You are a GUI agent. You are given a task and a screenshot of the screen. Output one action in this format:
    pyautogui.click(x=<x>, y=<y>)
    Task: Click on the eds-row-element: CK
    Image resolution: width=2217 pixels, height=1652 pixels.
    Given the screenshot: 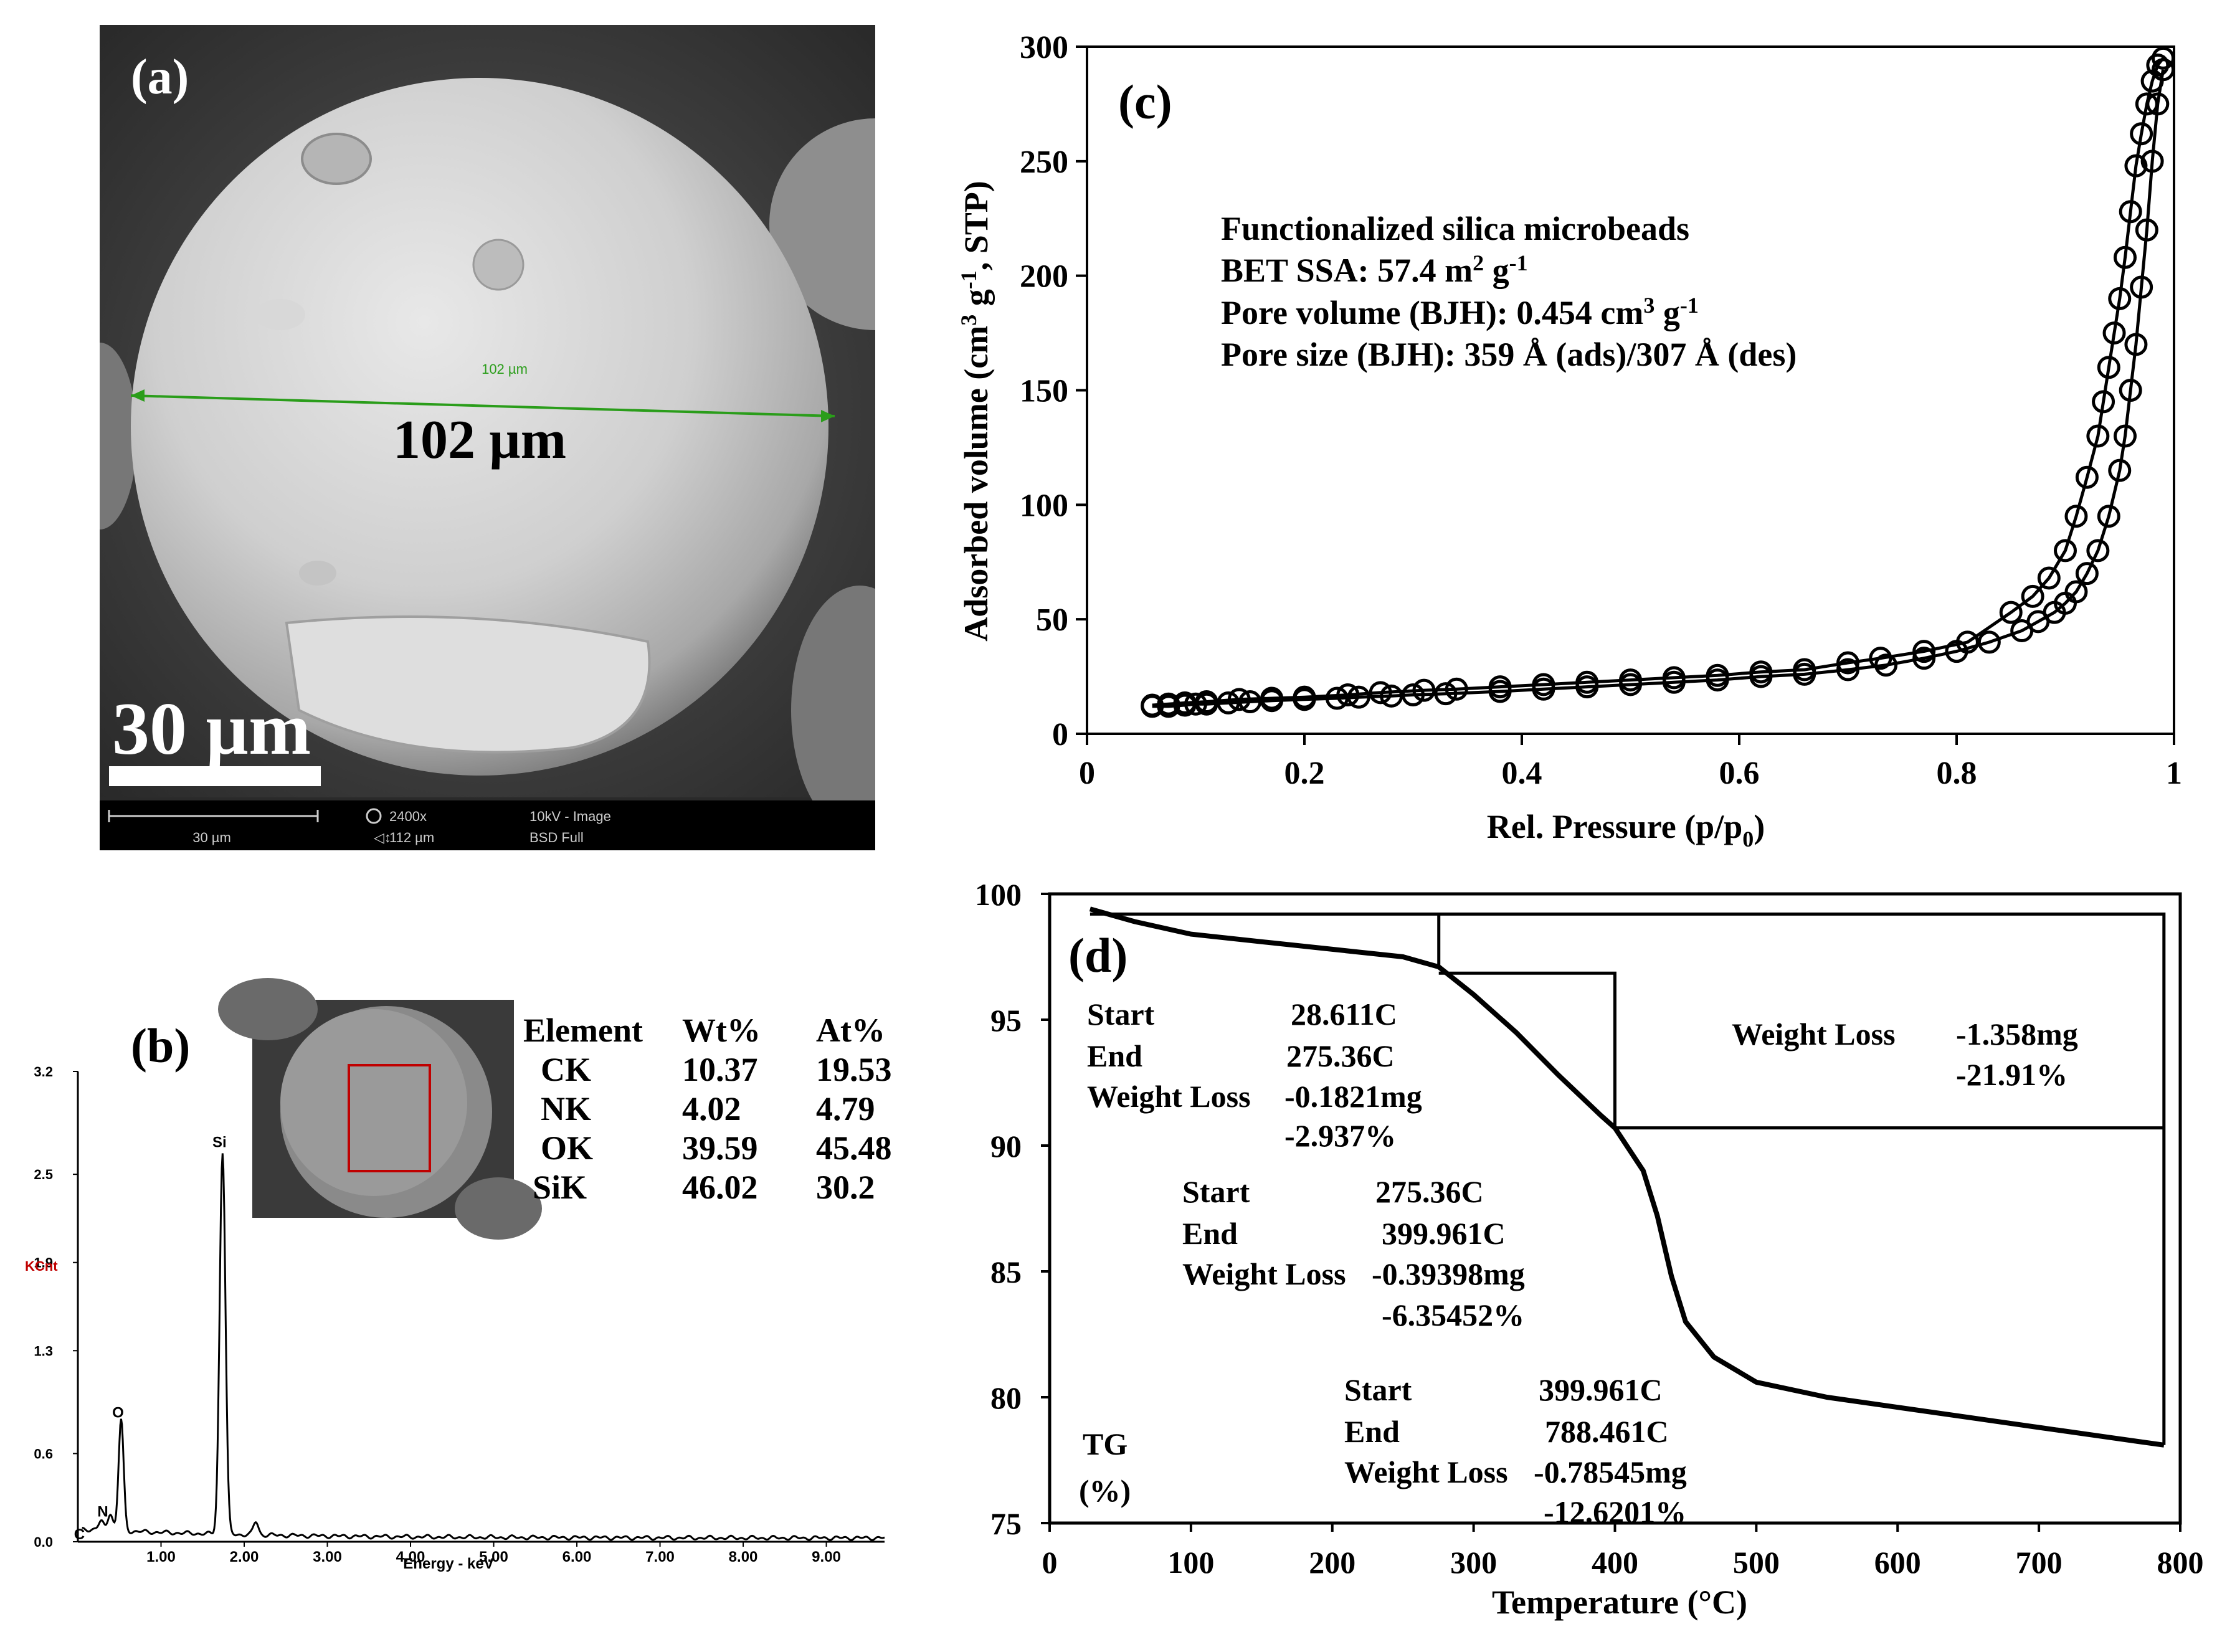 What is the action you would take?
    pyautogui.click(x=566, y=1069)
    